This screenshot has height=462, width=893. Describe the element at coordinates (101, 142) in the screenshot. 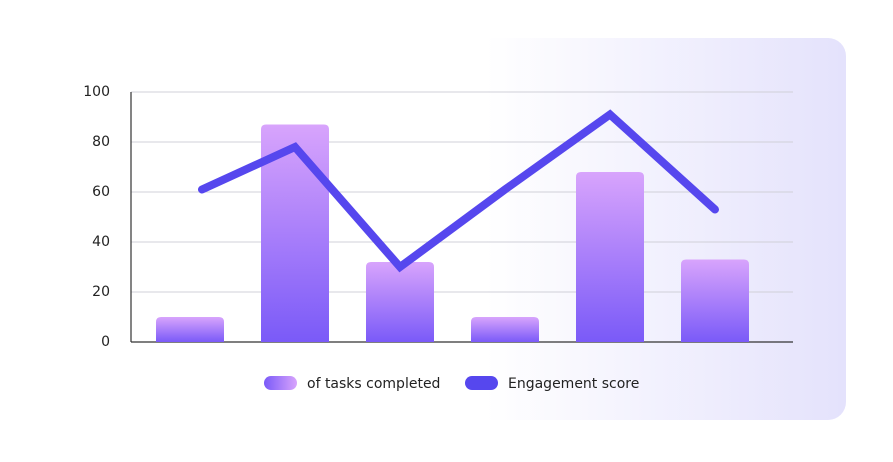

I see `y-tick-label: 80` at that location.